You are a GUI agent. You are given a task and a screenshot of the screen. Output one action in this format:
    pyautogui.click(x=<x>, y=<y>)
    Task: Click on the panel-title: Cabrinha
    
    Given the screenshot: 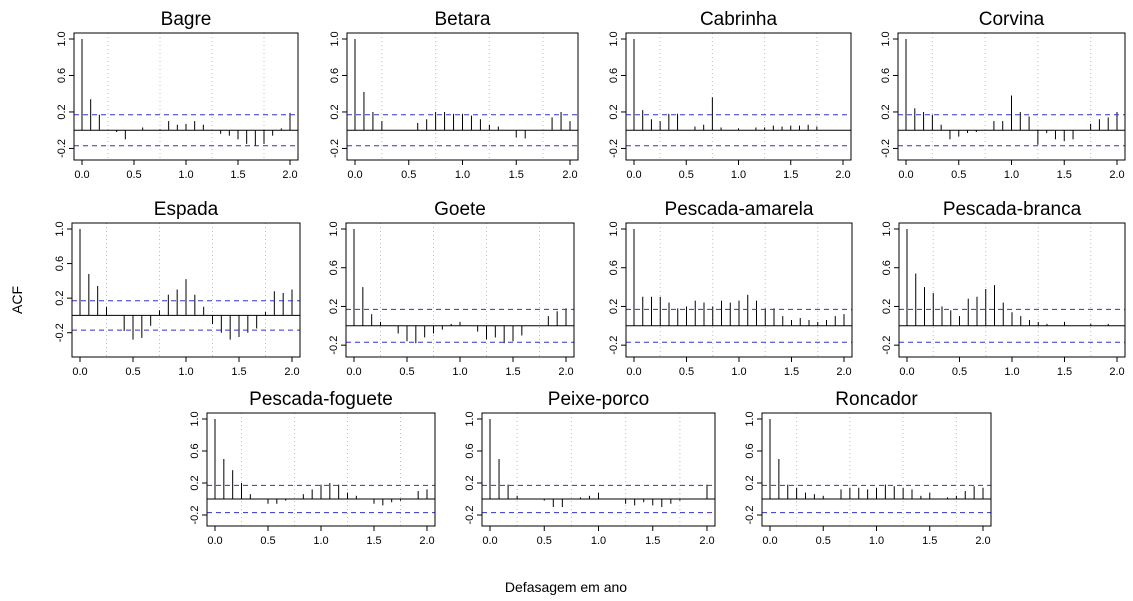 What is the action you would take?
    pyautogui.click(x=739, y=19)
    